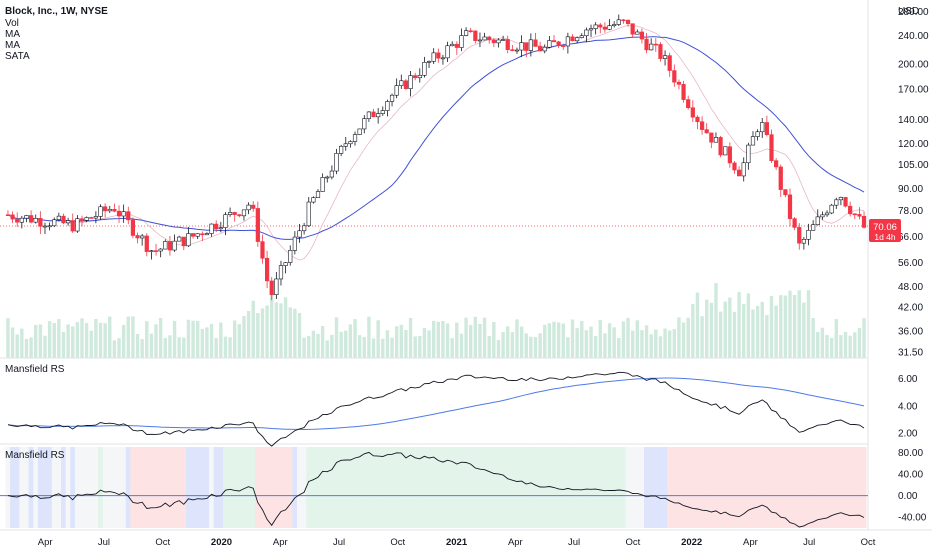  Describe the element at coordinates (12, 34) in the screenshot. I see `indicator-ma-1: MA` at that location.